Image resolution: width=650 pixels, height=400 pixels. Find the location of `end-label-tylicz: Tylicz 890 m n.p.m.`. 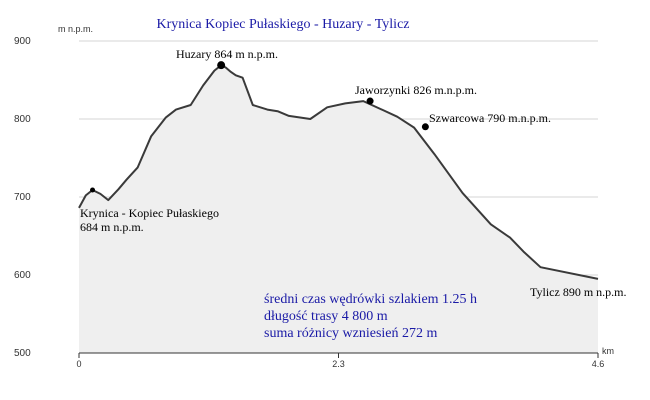

end-label-tylicz: Tylicz 890 m n.p.m. is located at coordinates (578, 292).